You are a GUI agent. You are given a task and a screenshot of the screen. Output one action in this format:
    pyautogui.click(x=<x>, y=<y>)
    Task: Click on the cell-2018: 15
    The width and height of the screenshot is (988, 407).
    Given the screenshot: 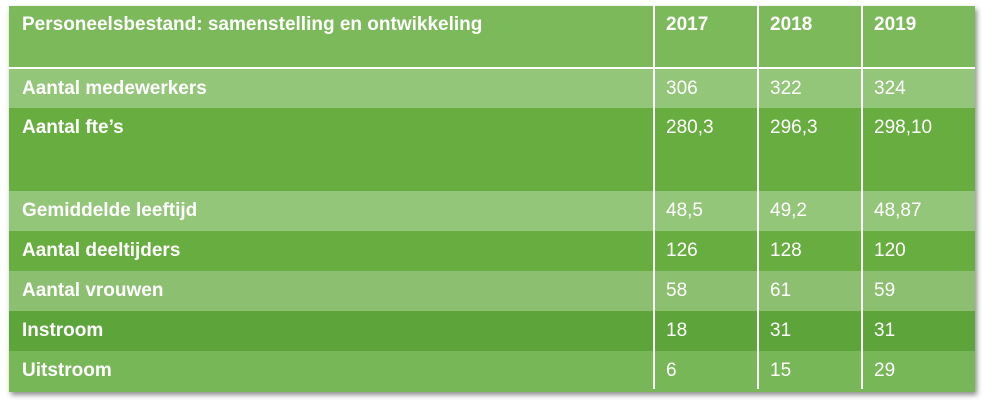 What is the action you would take?
    pyautogui.click(x=809, y=370)
    